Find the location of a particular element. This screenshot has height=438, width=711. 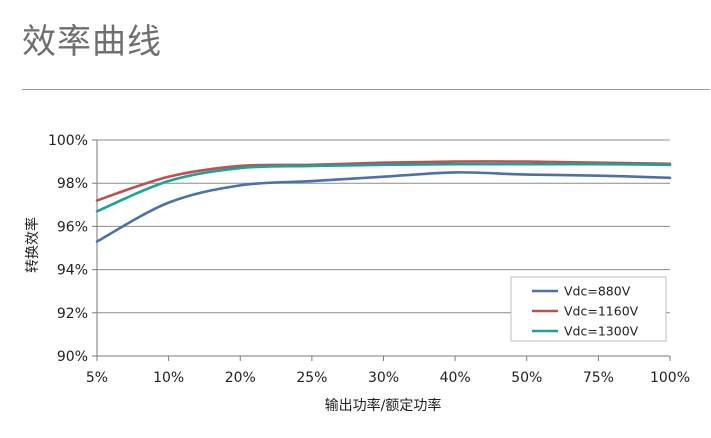

y-tick-label: 90% is located at coordinates (72, 357).